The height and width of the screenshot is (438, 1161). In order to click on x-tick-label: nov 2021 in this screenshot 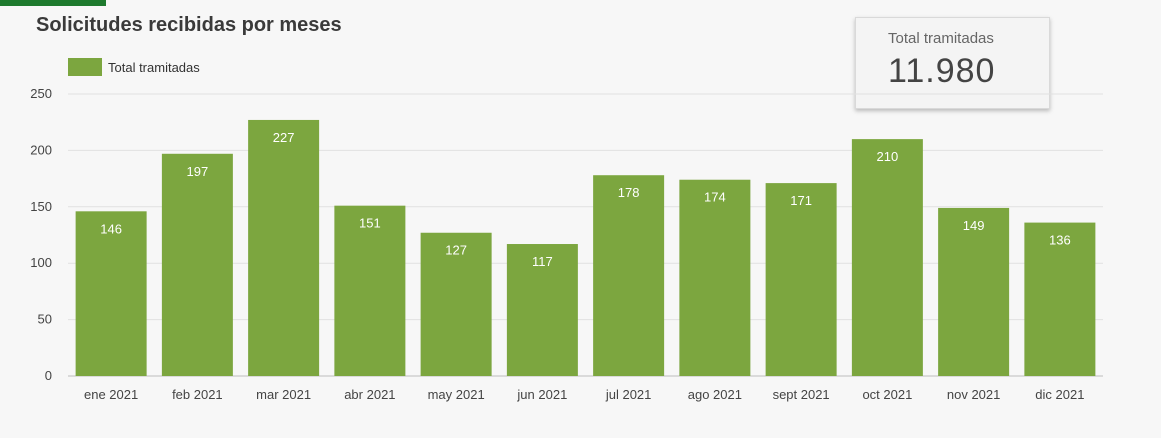, I will do `click(974, 394)`.